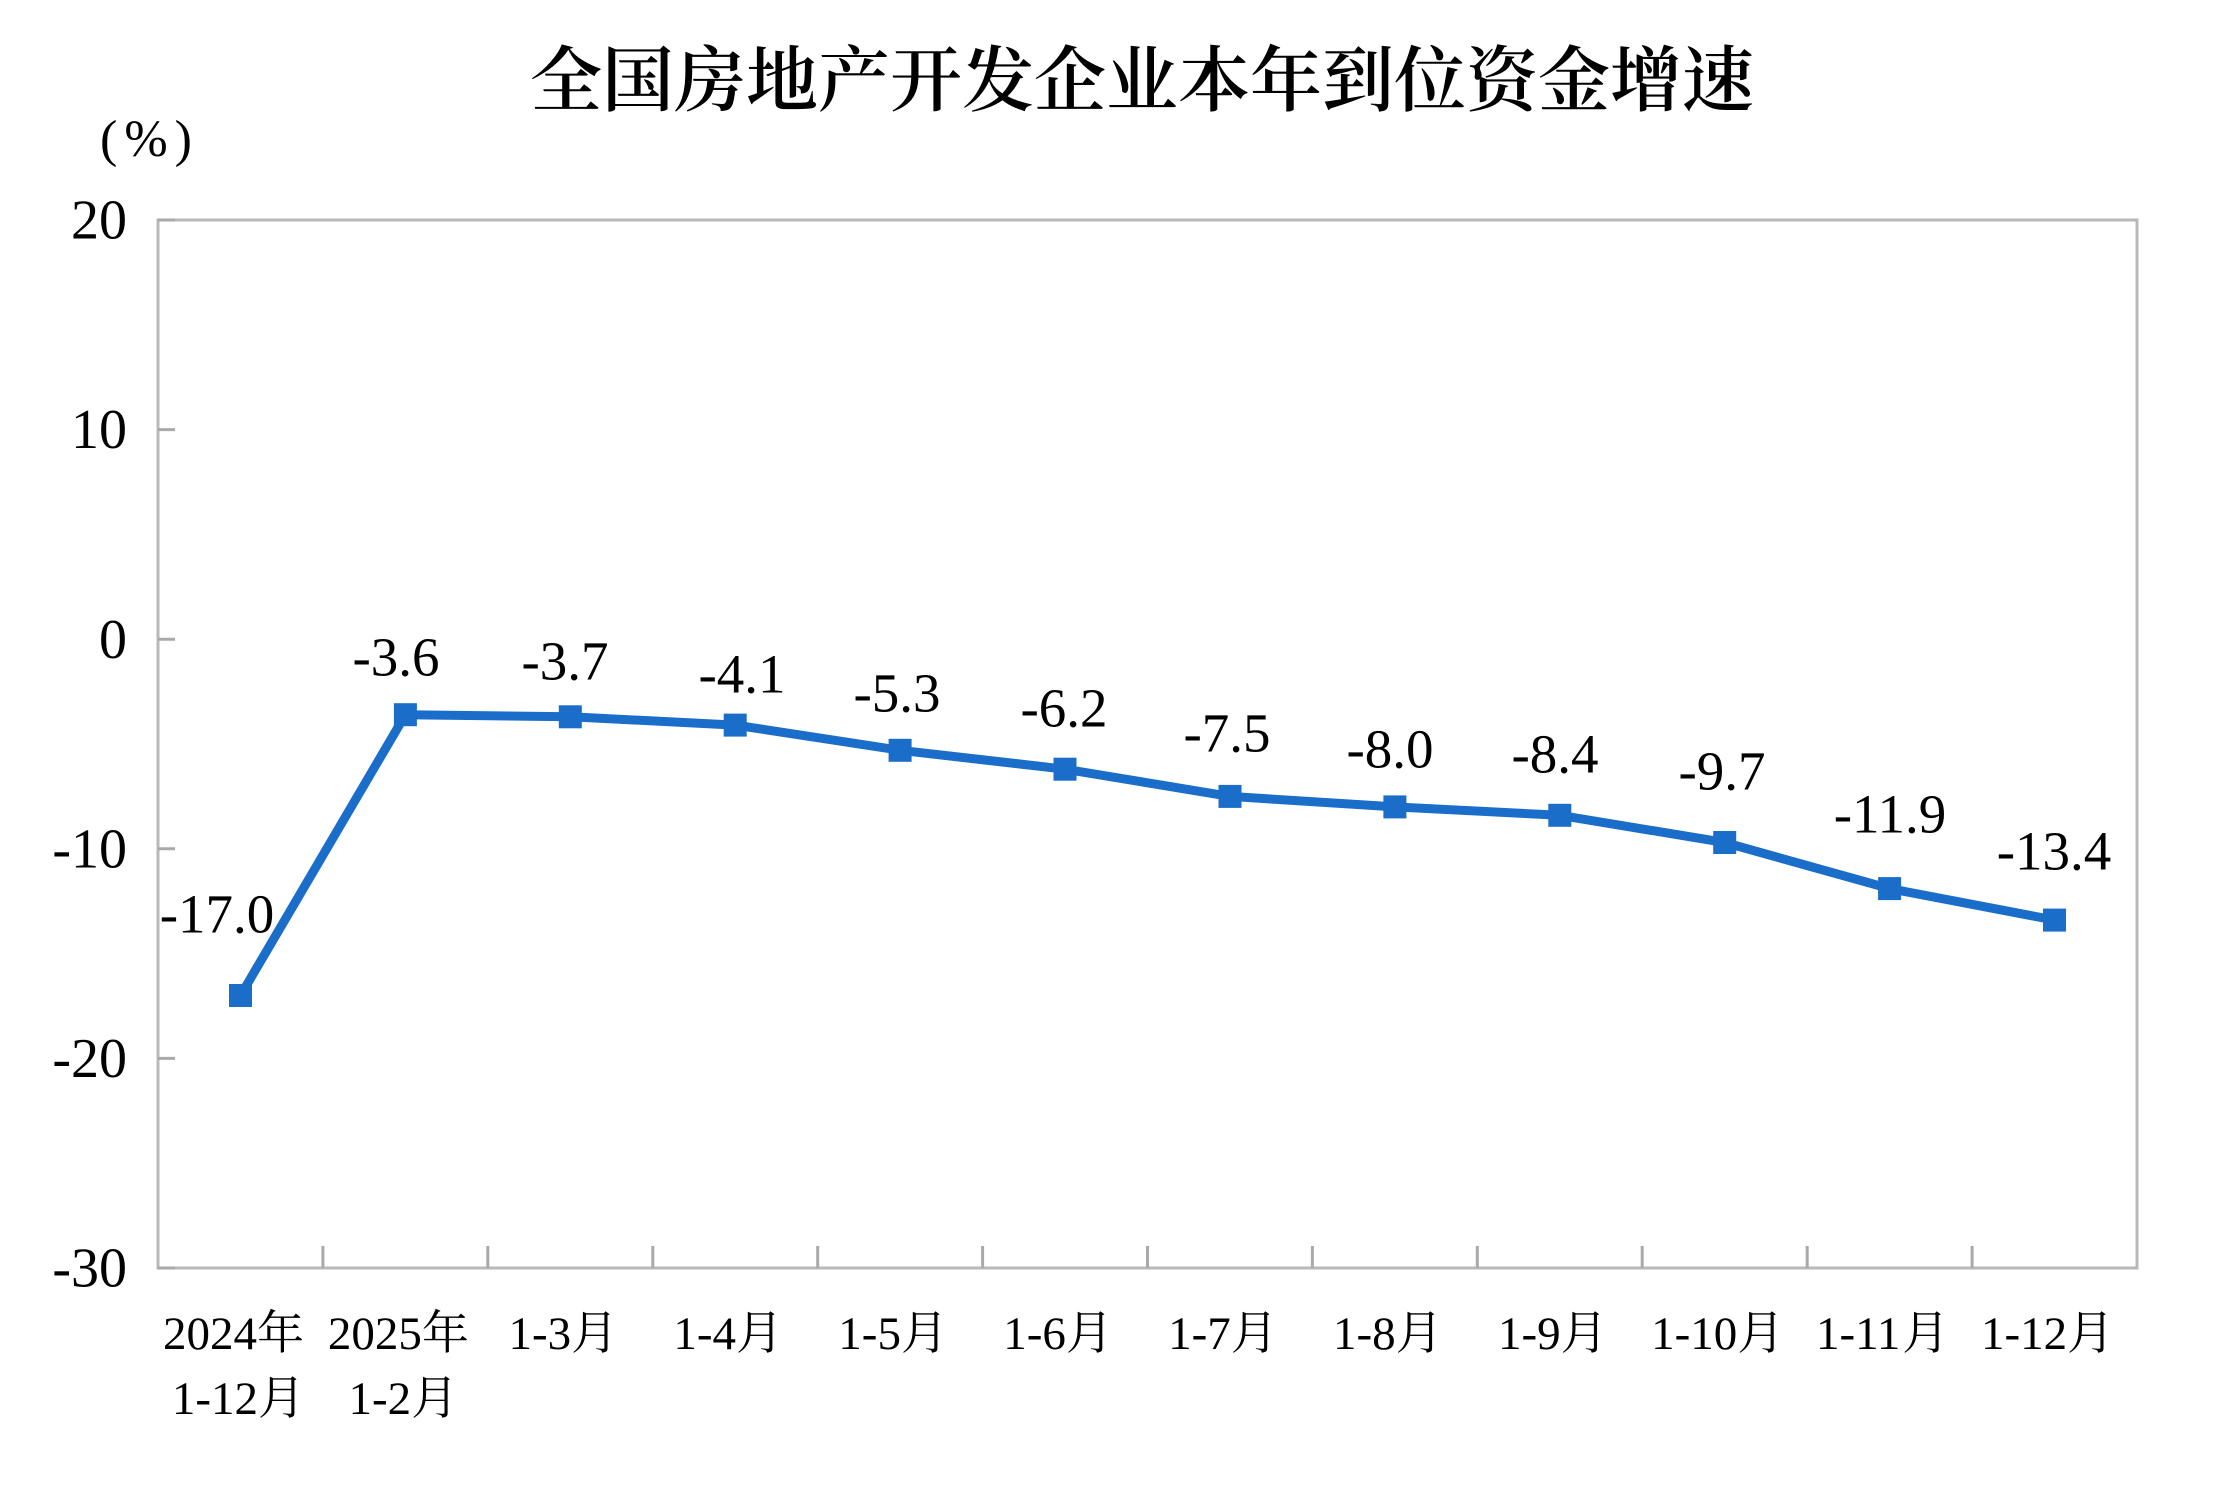  What do you see at coordinates (1721, 770) in the screenshot?
I see `svg-text: -9.7` at bounding box center [1721, 770].